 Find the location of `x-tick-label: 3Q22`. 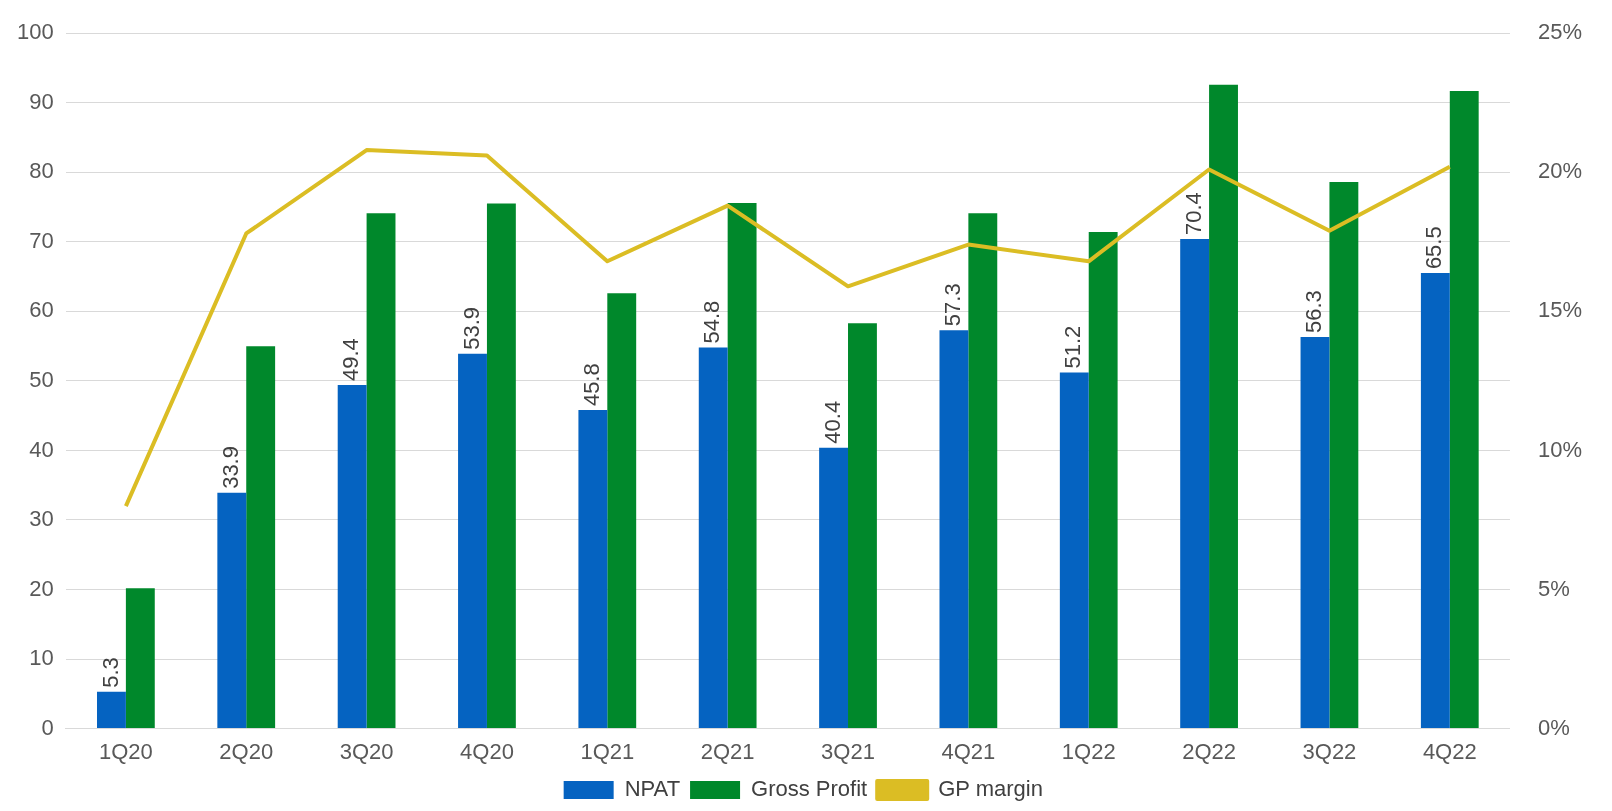

x-tick-label: 3Q22 is located at coordinates (1329, 751).